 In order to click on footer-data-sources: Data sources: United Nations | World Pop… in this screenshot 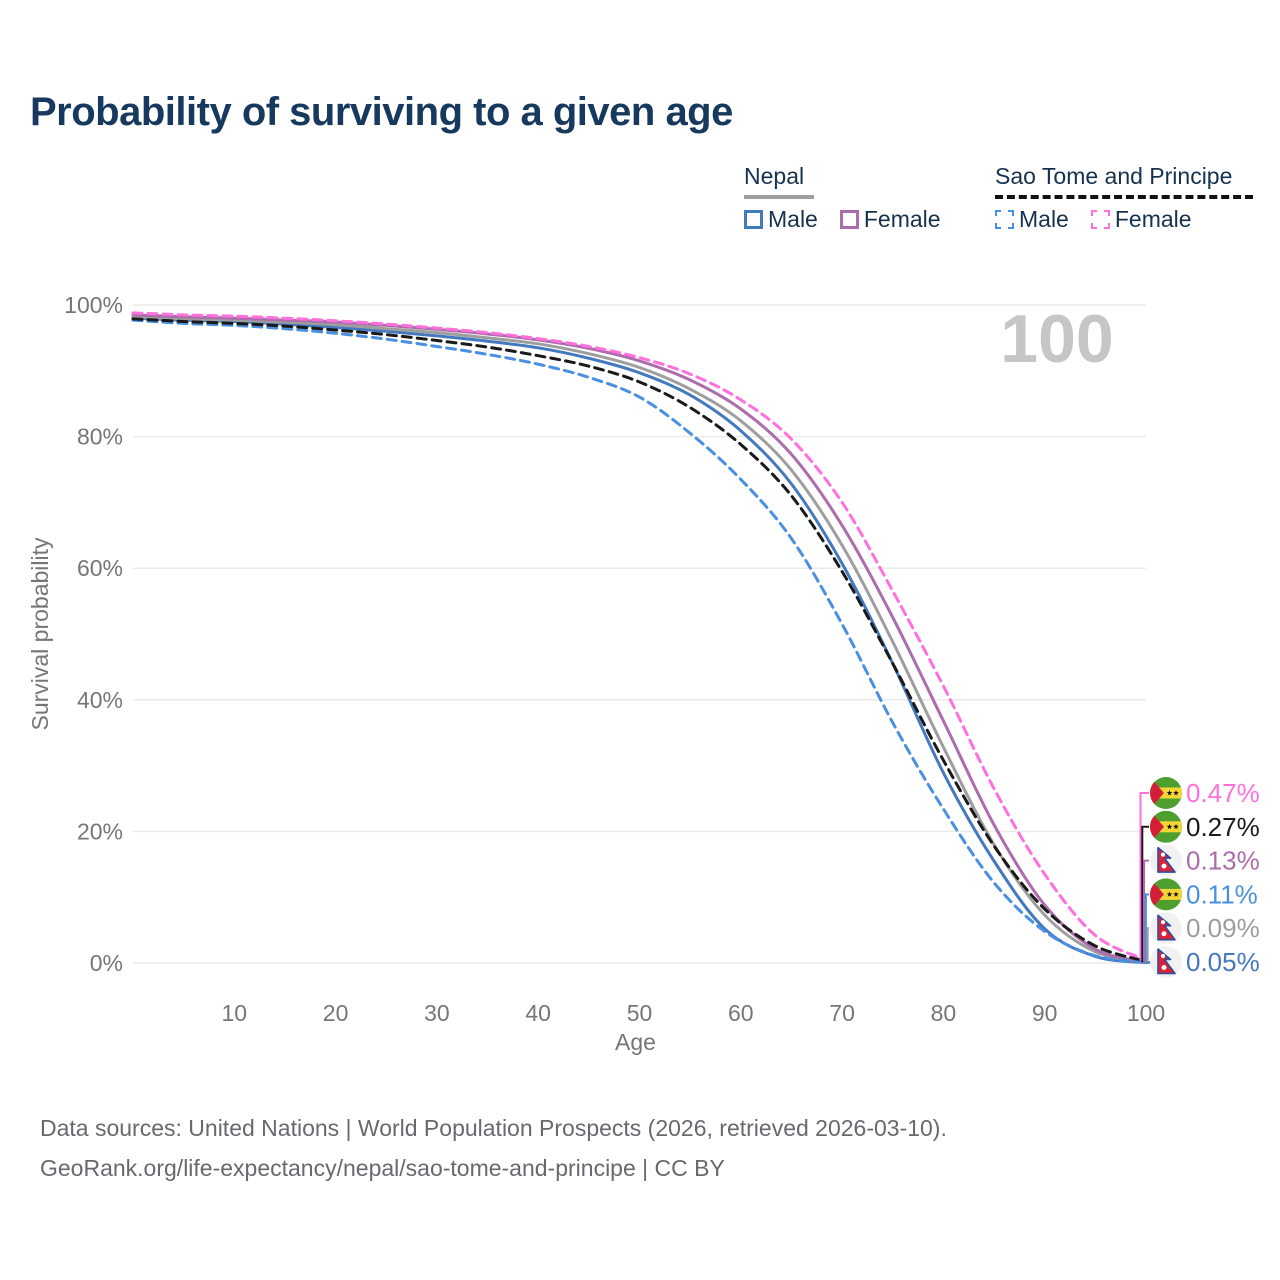, I will do `click(493, 1128)`.